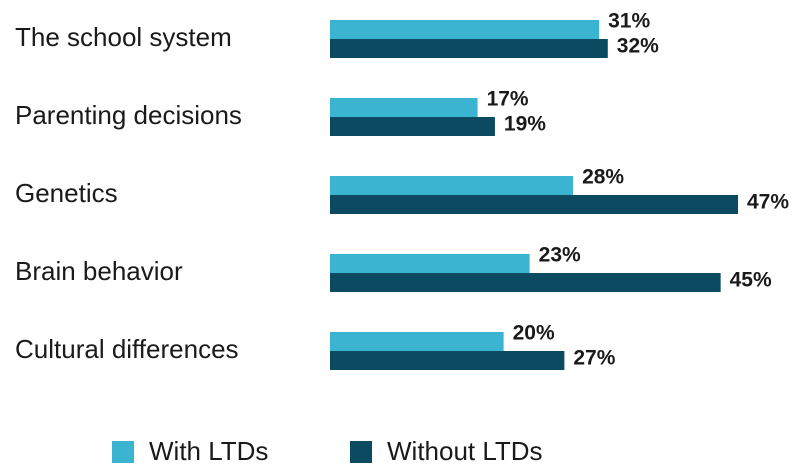 This screenshot has width=811, height=466. Describe the element at coordinates (525, 124) in the screenshot. I see `value-label: 19%` at that location.